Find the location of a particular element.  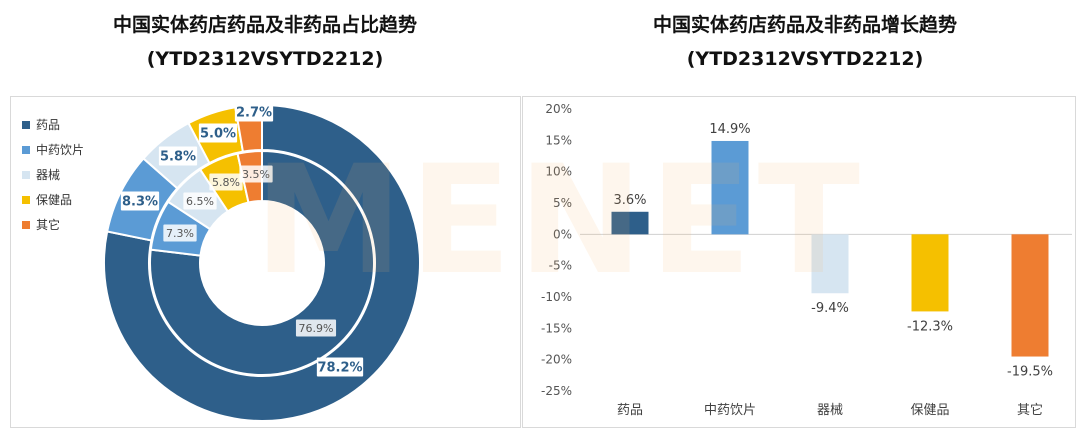

left-title-line1: 中国实体药店药品及非药品占比趋势 is located at coordinates (264, 25).